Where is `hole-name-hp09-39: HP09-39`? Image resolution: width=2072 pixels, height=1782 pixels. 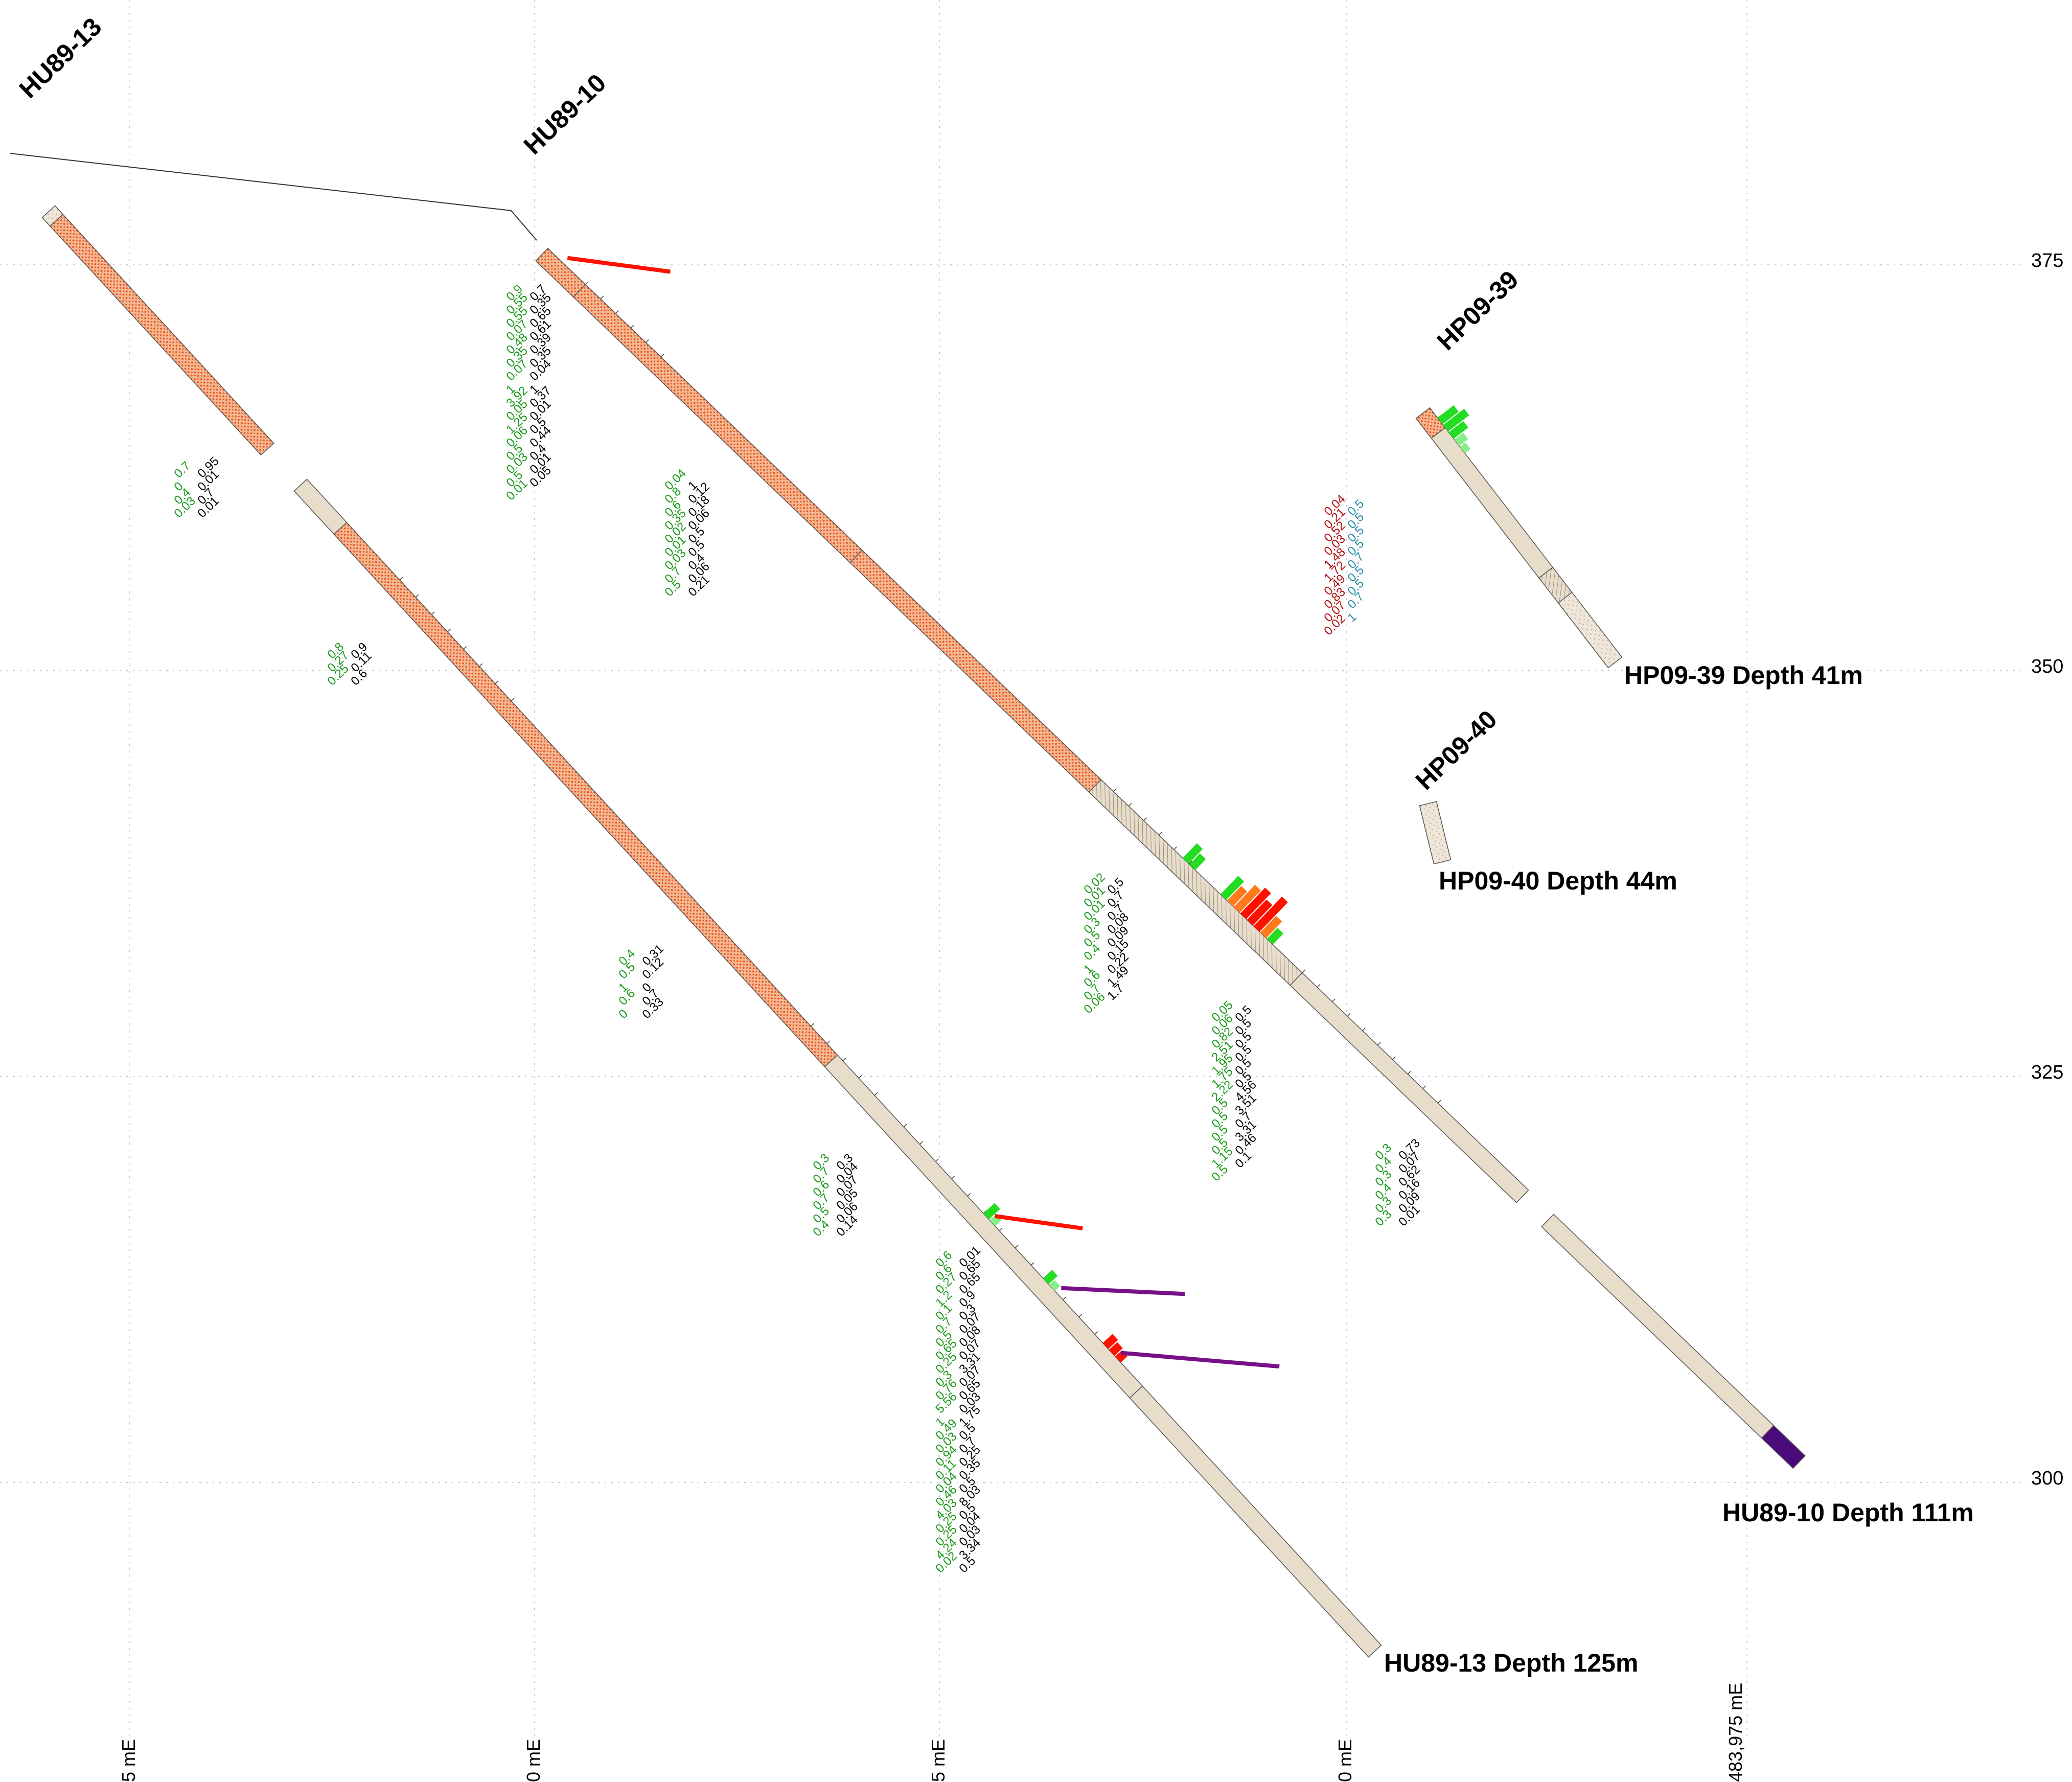
hole-name-hp09-39: HP09-39 is located at coordinates (1478, 311).